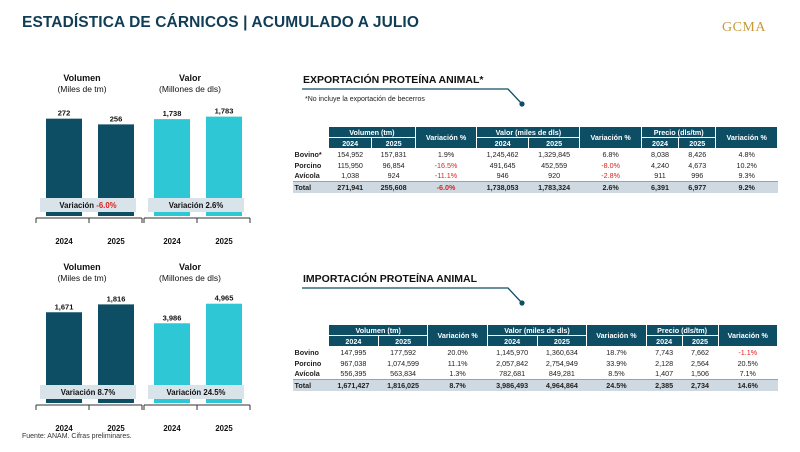 Image resolution: width=800 pixels, height=452 pixels. I want to click on chart-title-export-volume: Volumen (Miles de tm), so click(82, 83).